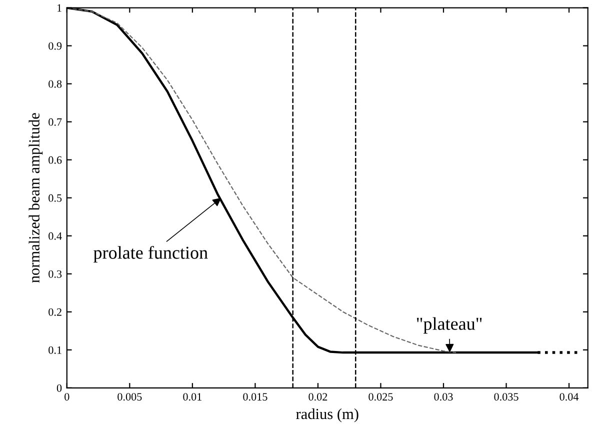 This screenshot has width=592, height=431. I want to click on x-tick-label: 0.02, so click(318, 397).